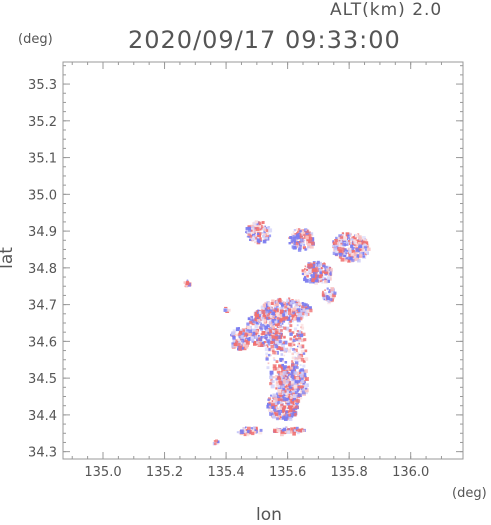  I want to click on x-tick-label: 135.6, so click(287, 472).